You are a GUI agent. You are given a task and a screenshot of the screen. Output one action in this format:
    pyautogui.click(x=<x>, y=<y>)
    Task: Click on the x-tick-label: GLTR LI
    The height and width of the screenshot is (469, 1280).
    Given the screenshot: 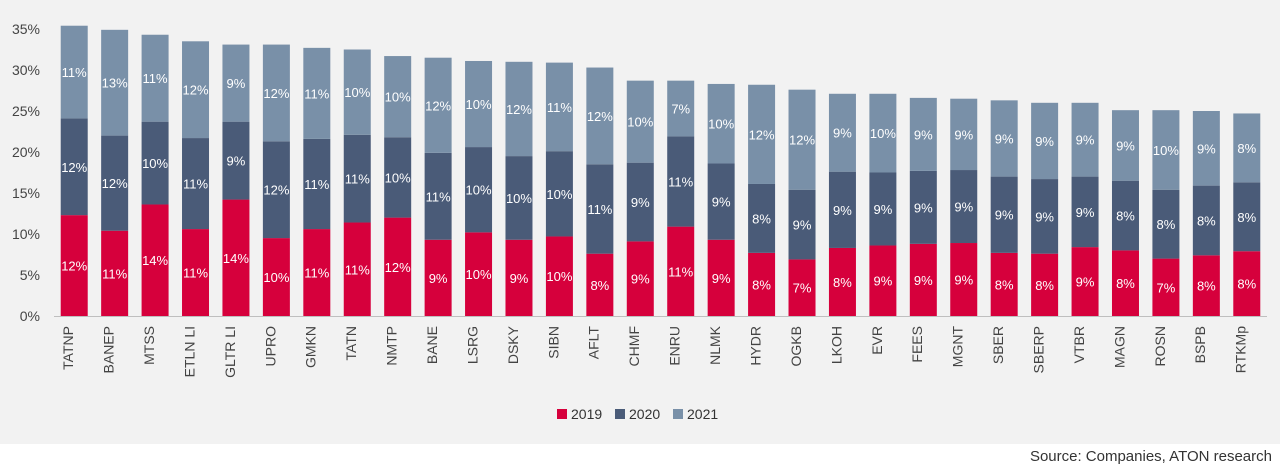 What is the action you would take?
    pyautogui.click(x=230, y=352)
    